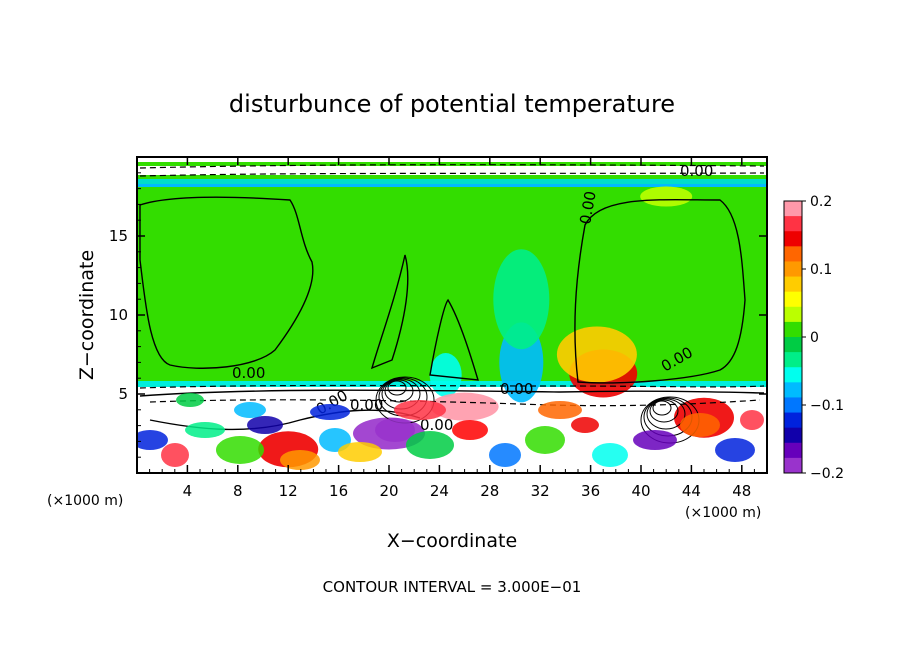  I want to click on colorbar-tick-label: 0.1, so click(821, 270).